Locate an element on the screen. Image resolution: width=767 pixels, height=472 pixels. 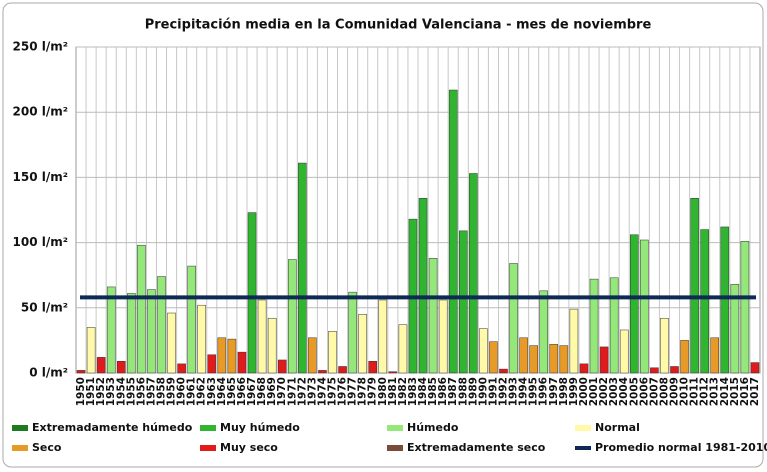
y-tick-label: 200 l/m² is located at coordinates (40, 112).